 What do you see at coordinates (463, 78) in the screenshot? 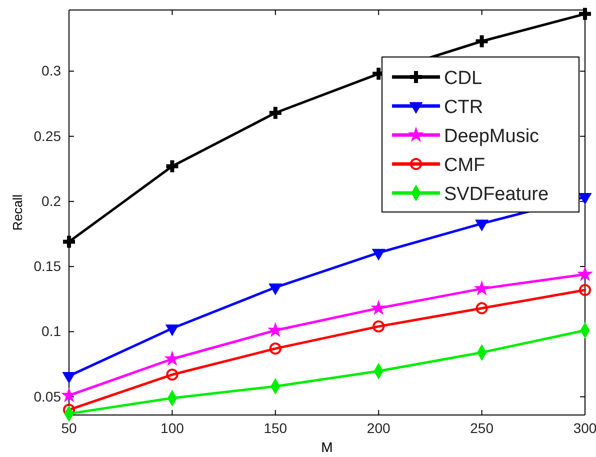
I see `legend-label: CDL` at bounding box center [463, 78].